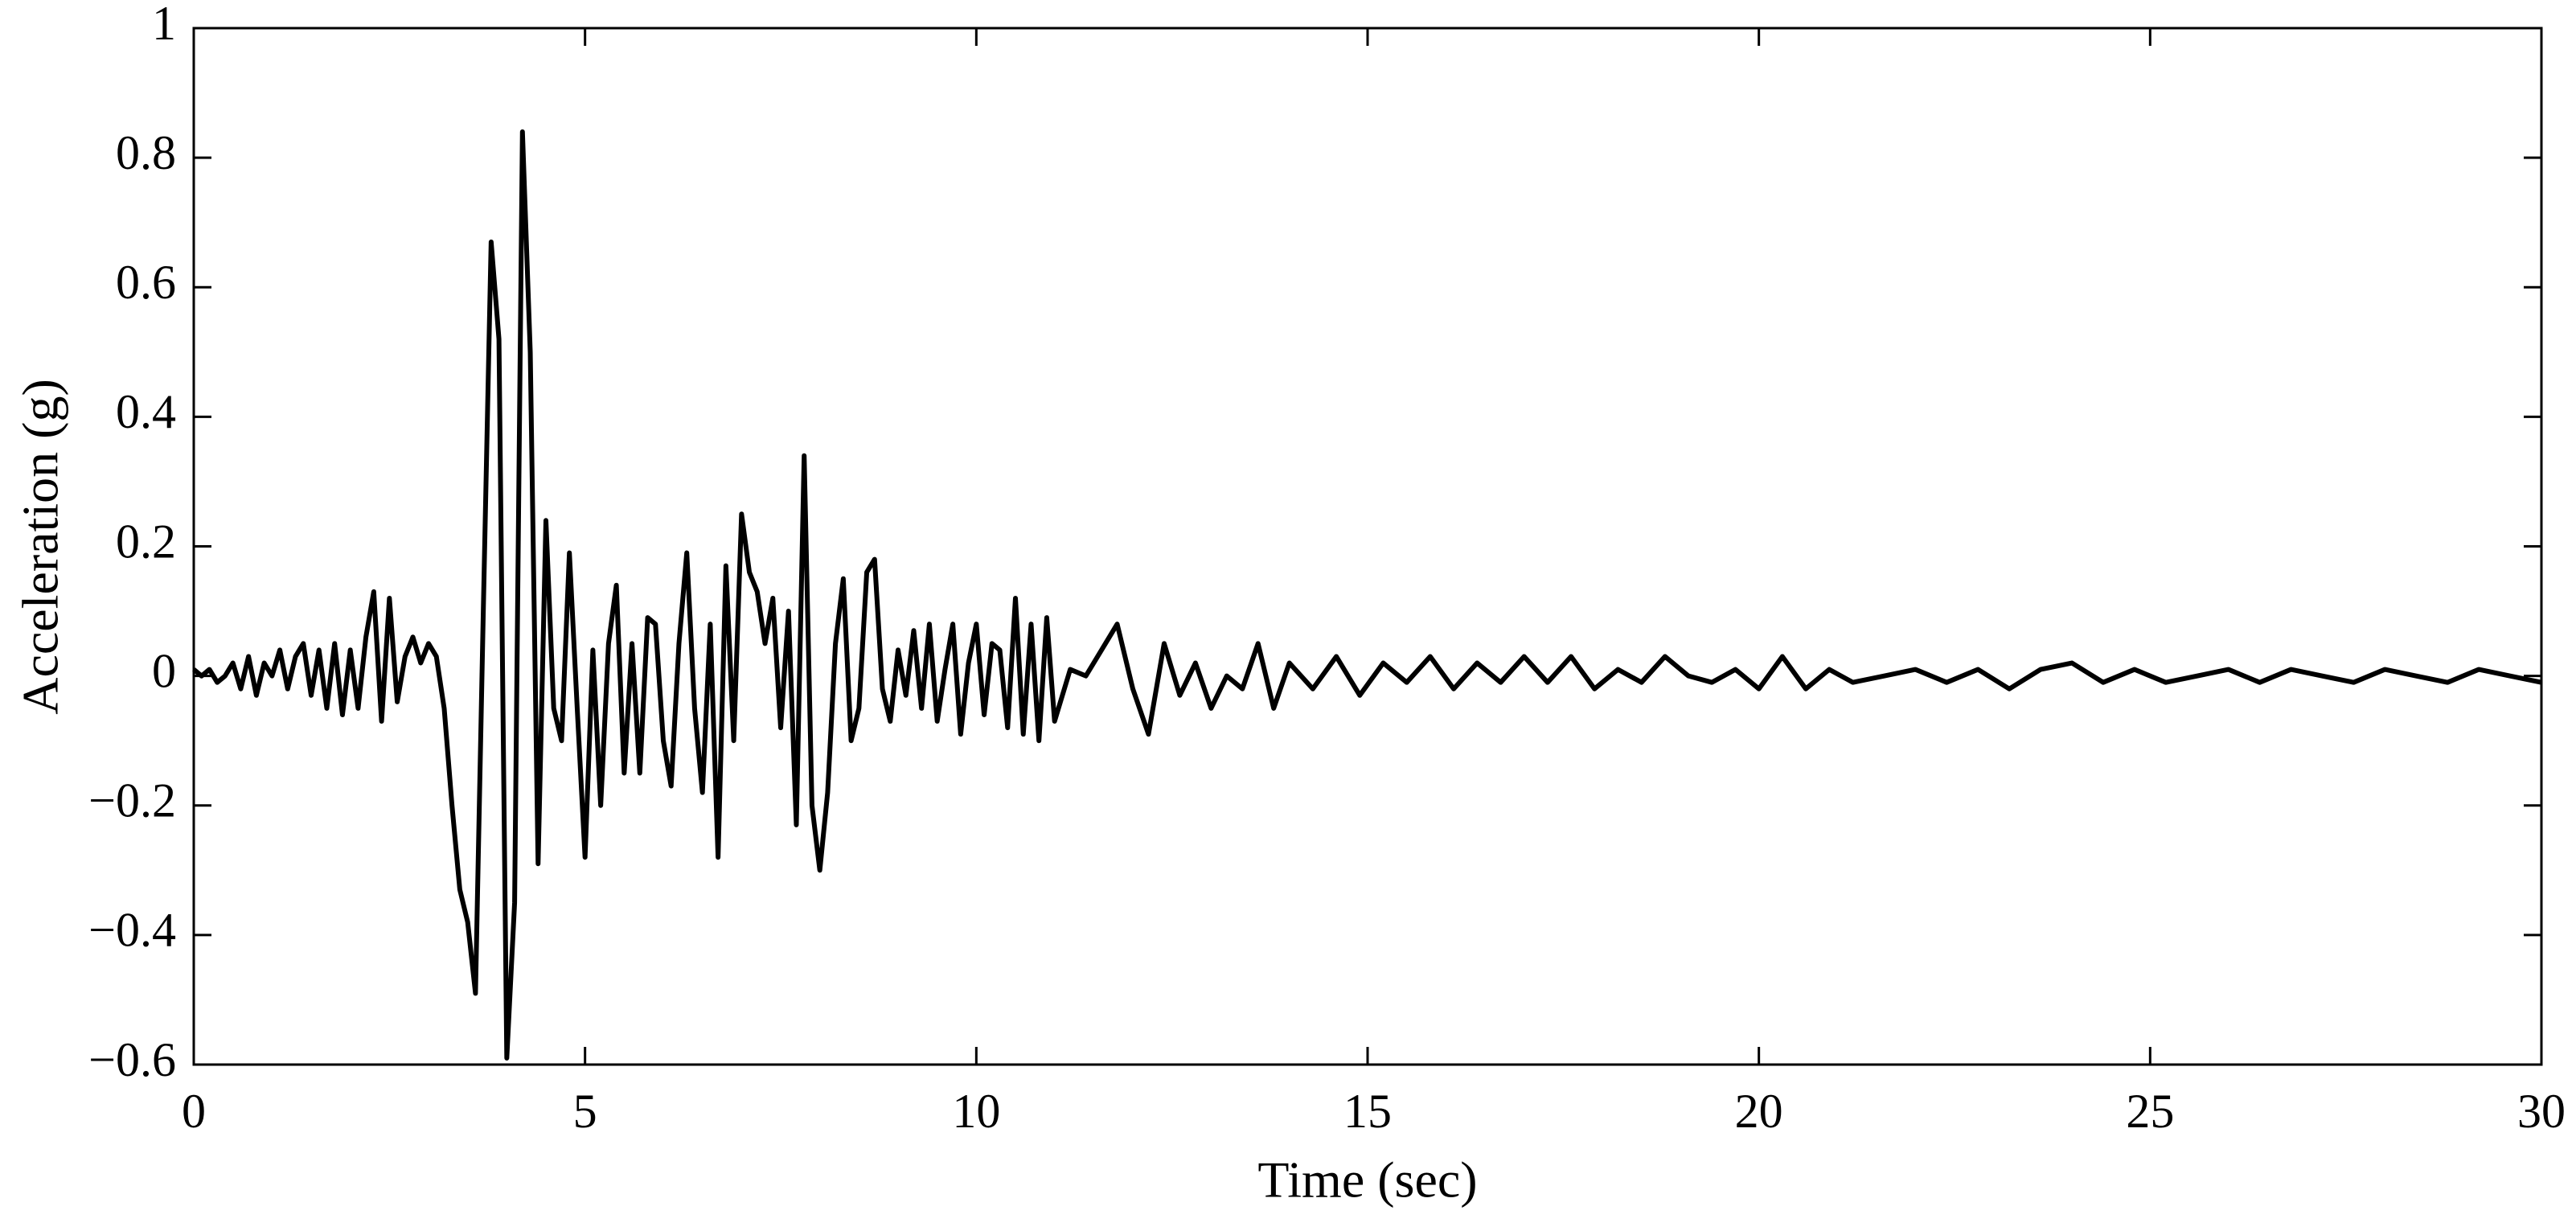 Image resolution: width=2576 pixels, height=1227 pixels. I want to click on x-axis-label: Time (sec), so click(1367, 1180).